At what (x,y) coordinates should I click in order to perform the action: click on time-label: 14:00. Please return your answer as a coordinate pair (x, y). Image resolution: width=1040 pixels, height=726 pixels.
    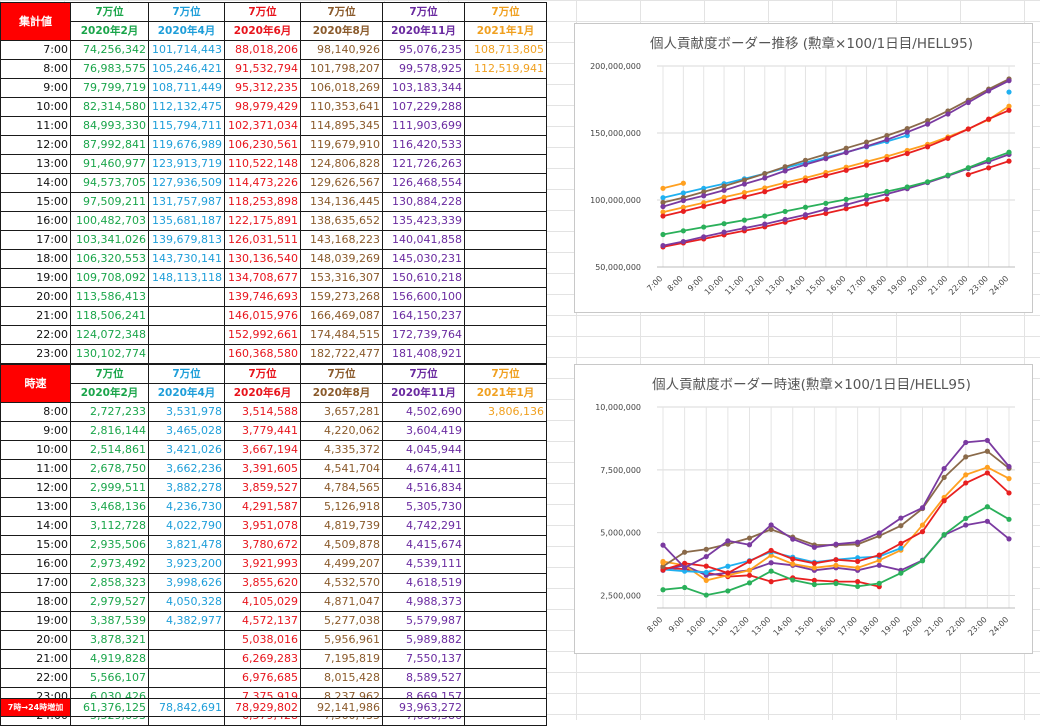
    Looking at the image, I should click on (35, 526).